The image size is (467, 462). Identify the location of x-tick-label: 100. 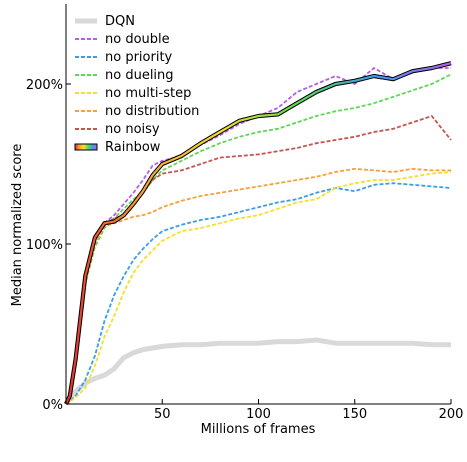
(258, 414).